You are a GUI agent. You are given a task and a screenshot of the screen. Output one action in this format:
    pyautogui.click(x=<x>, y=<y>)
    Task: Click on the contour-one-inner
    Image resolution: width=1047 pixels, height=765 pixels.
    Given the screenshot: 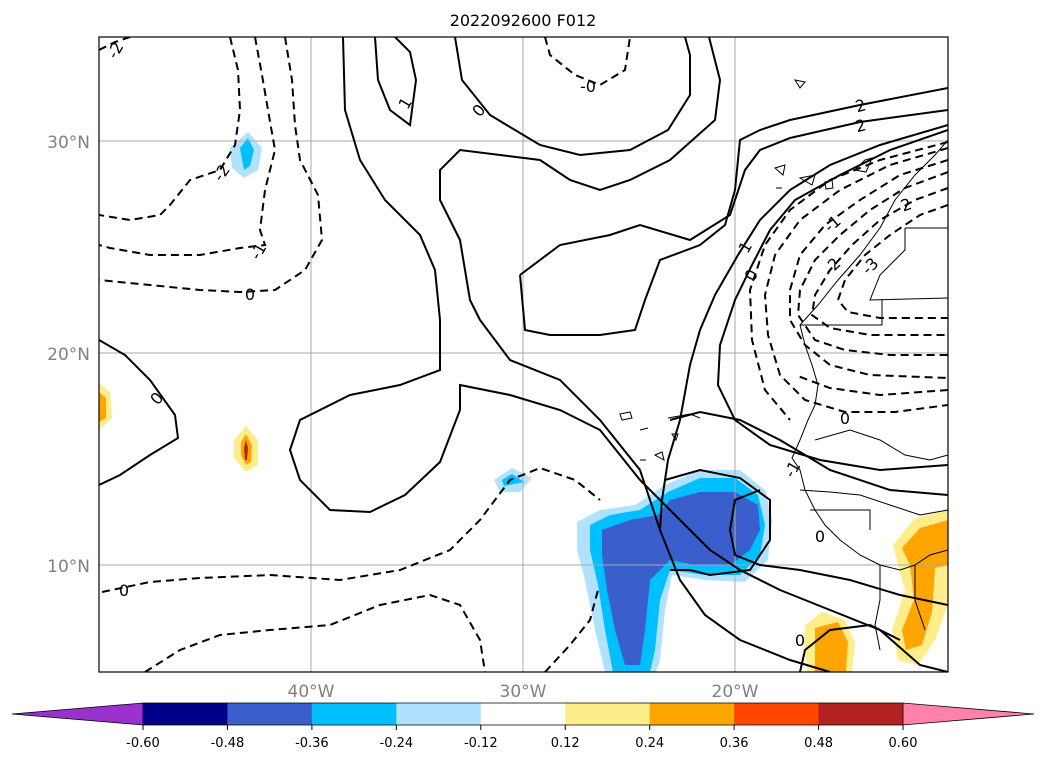 What is the action you would take?
    pyautogui.click(x=838, y=547)
    